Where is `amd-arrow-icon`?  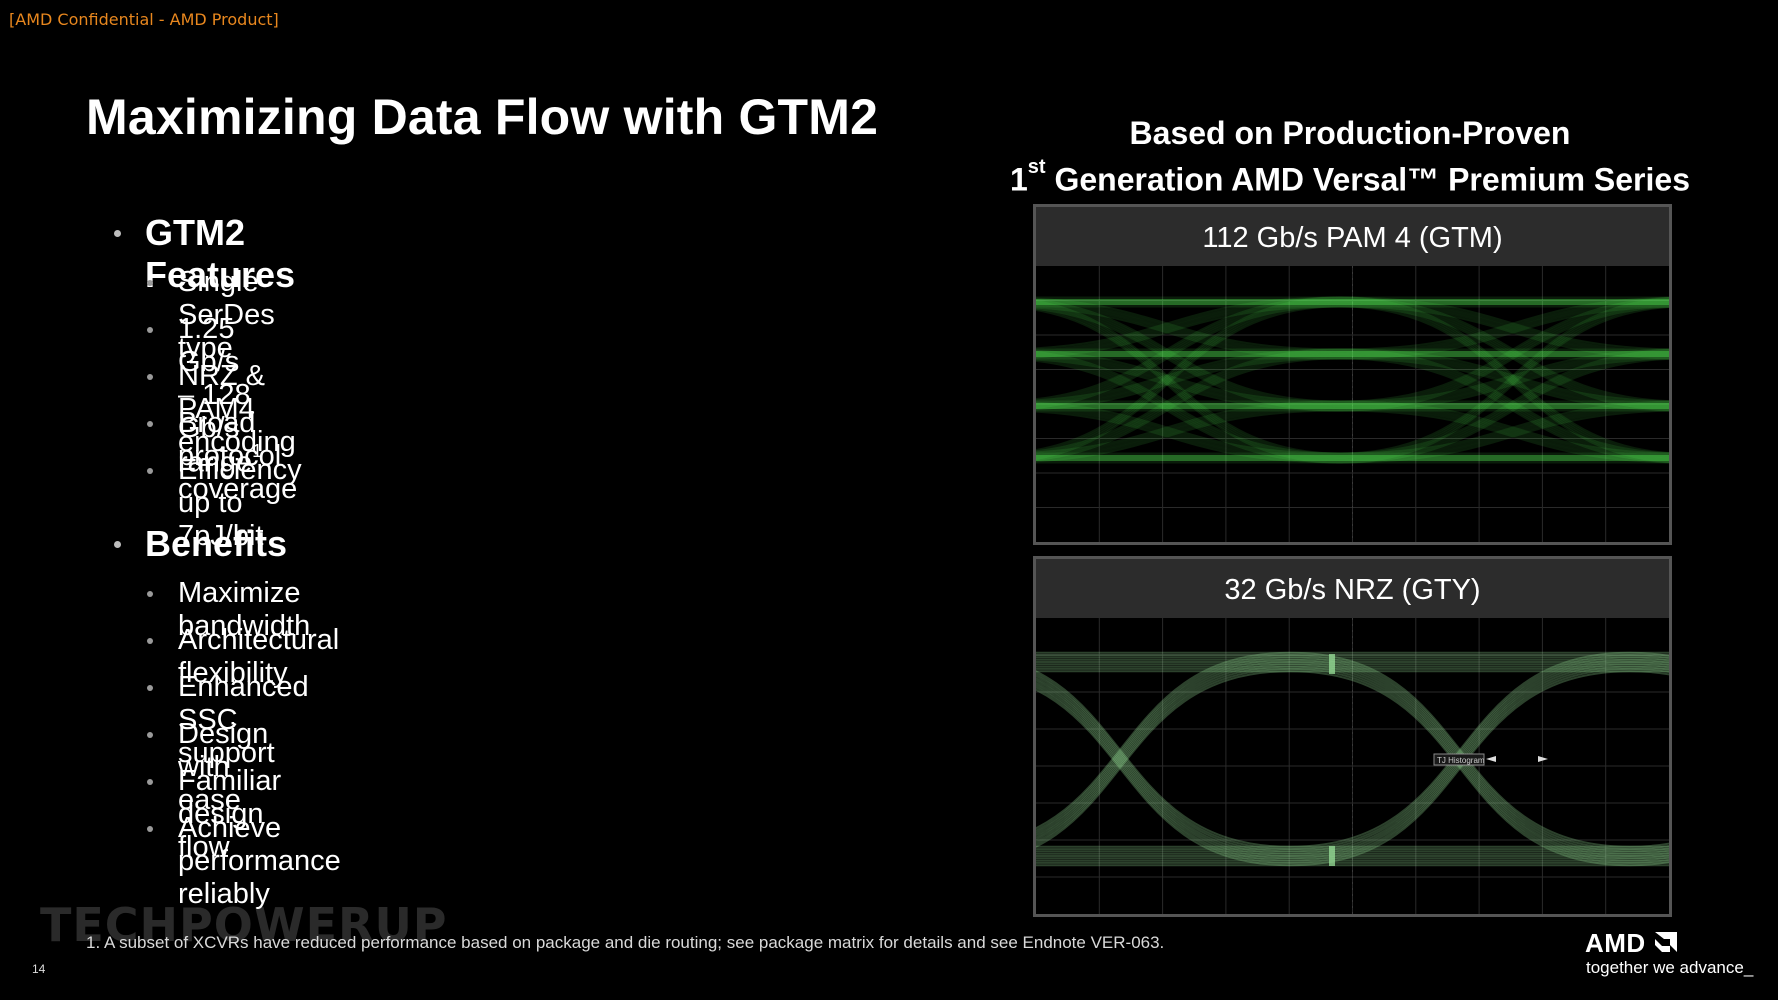
amd-arrow-icon is located at coordinates (1666, 942).